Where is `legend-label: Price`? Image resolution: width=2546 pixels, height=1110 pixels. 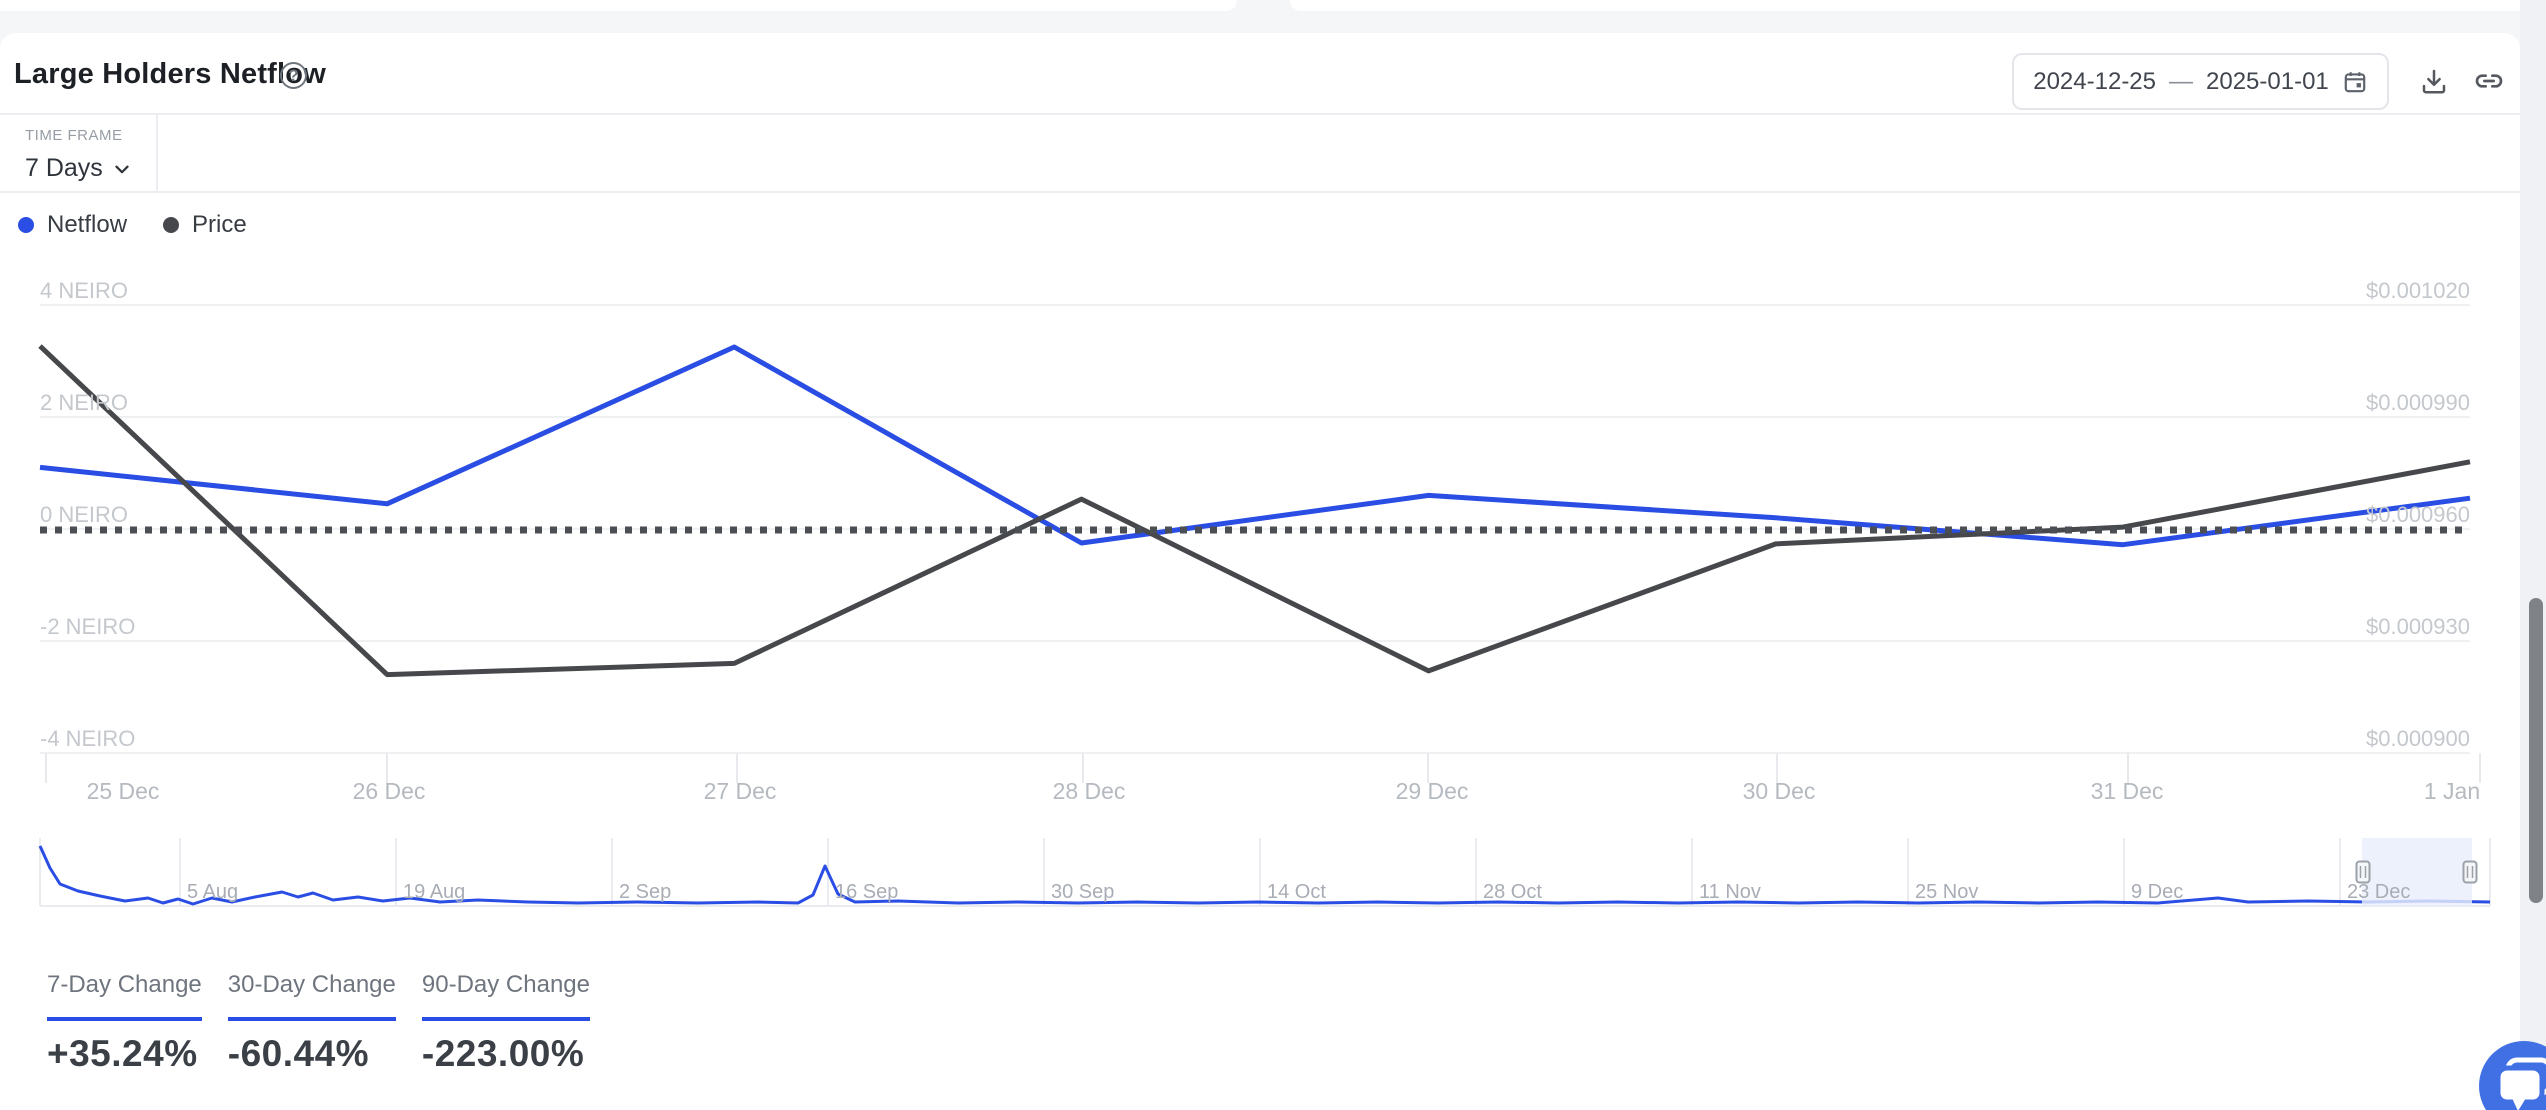
legend-label: Price is located at coordinates (219, 224).